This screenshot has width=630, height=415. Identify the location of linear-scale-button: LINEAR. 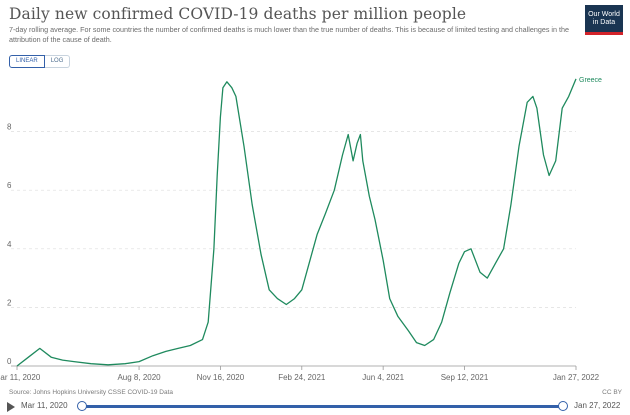
(27, 61).